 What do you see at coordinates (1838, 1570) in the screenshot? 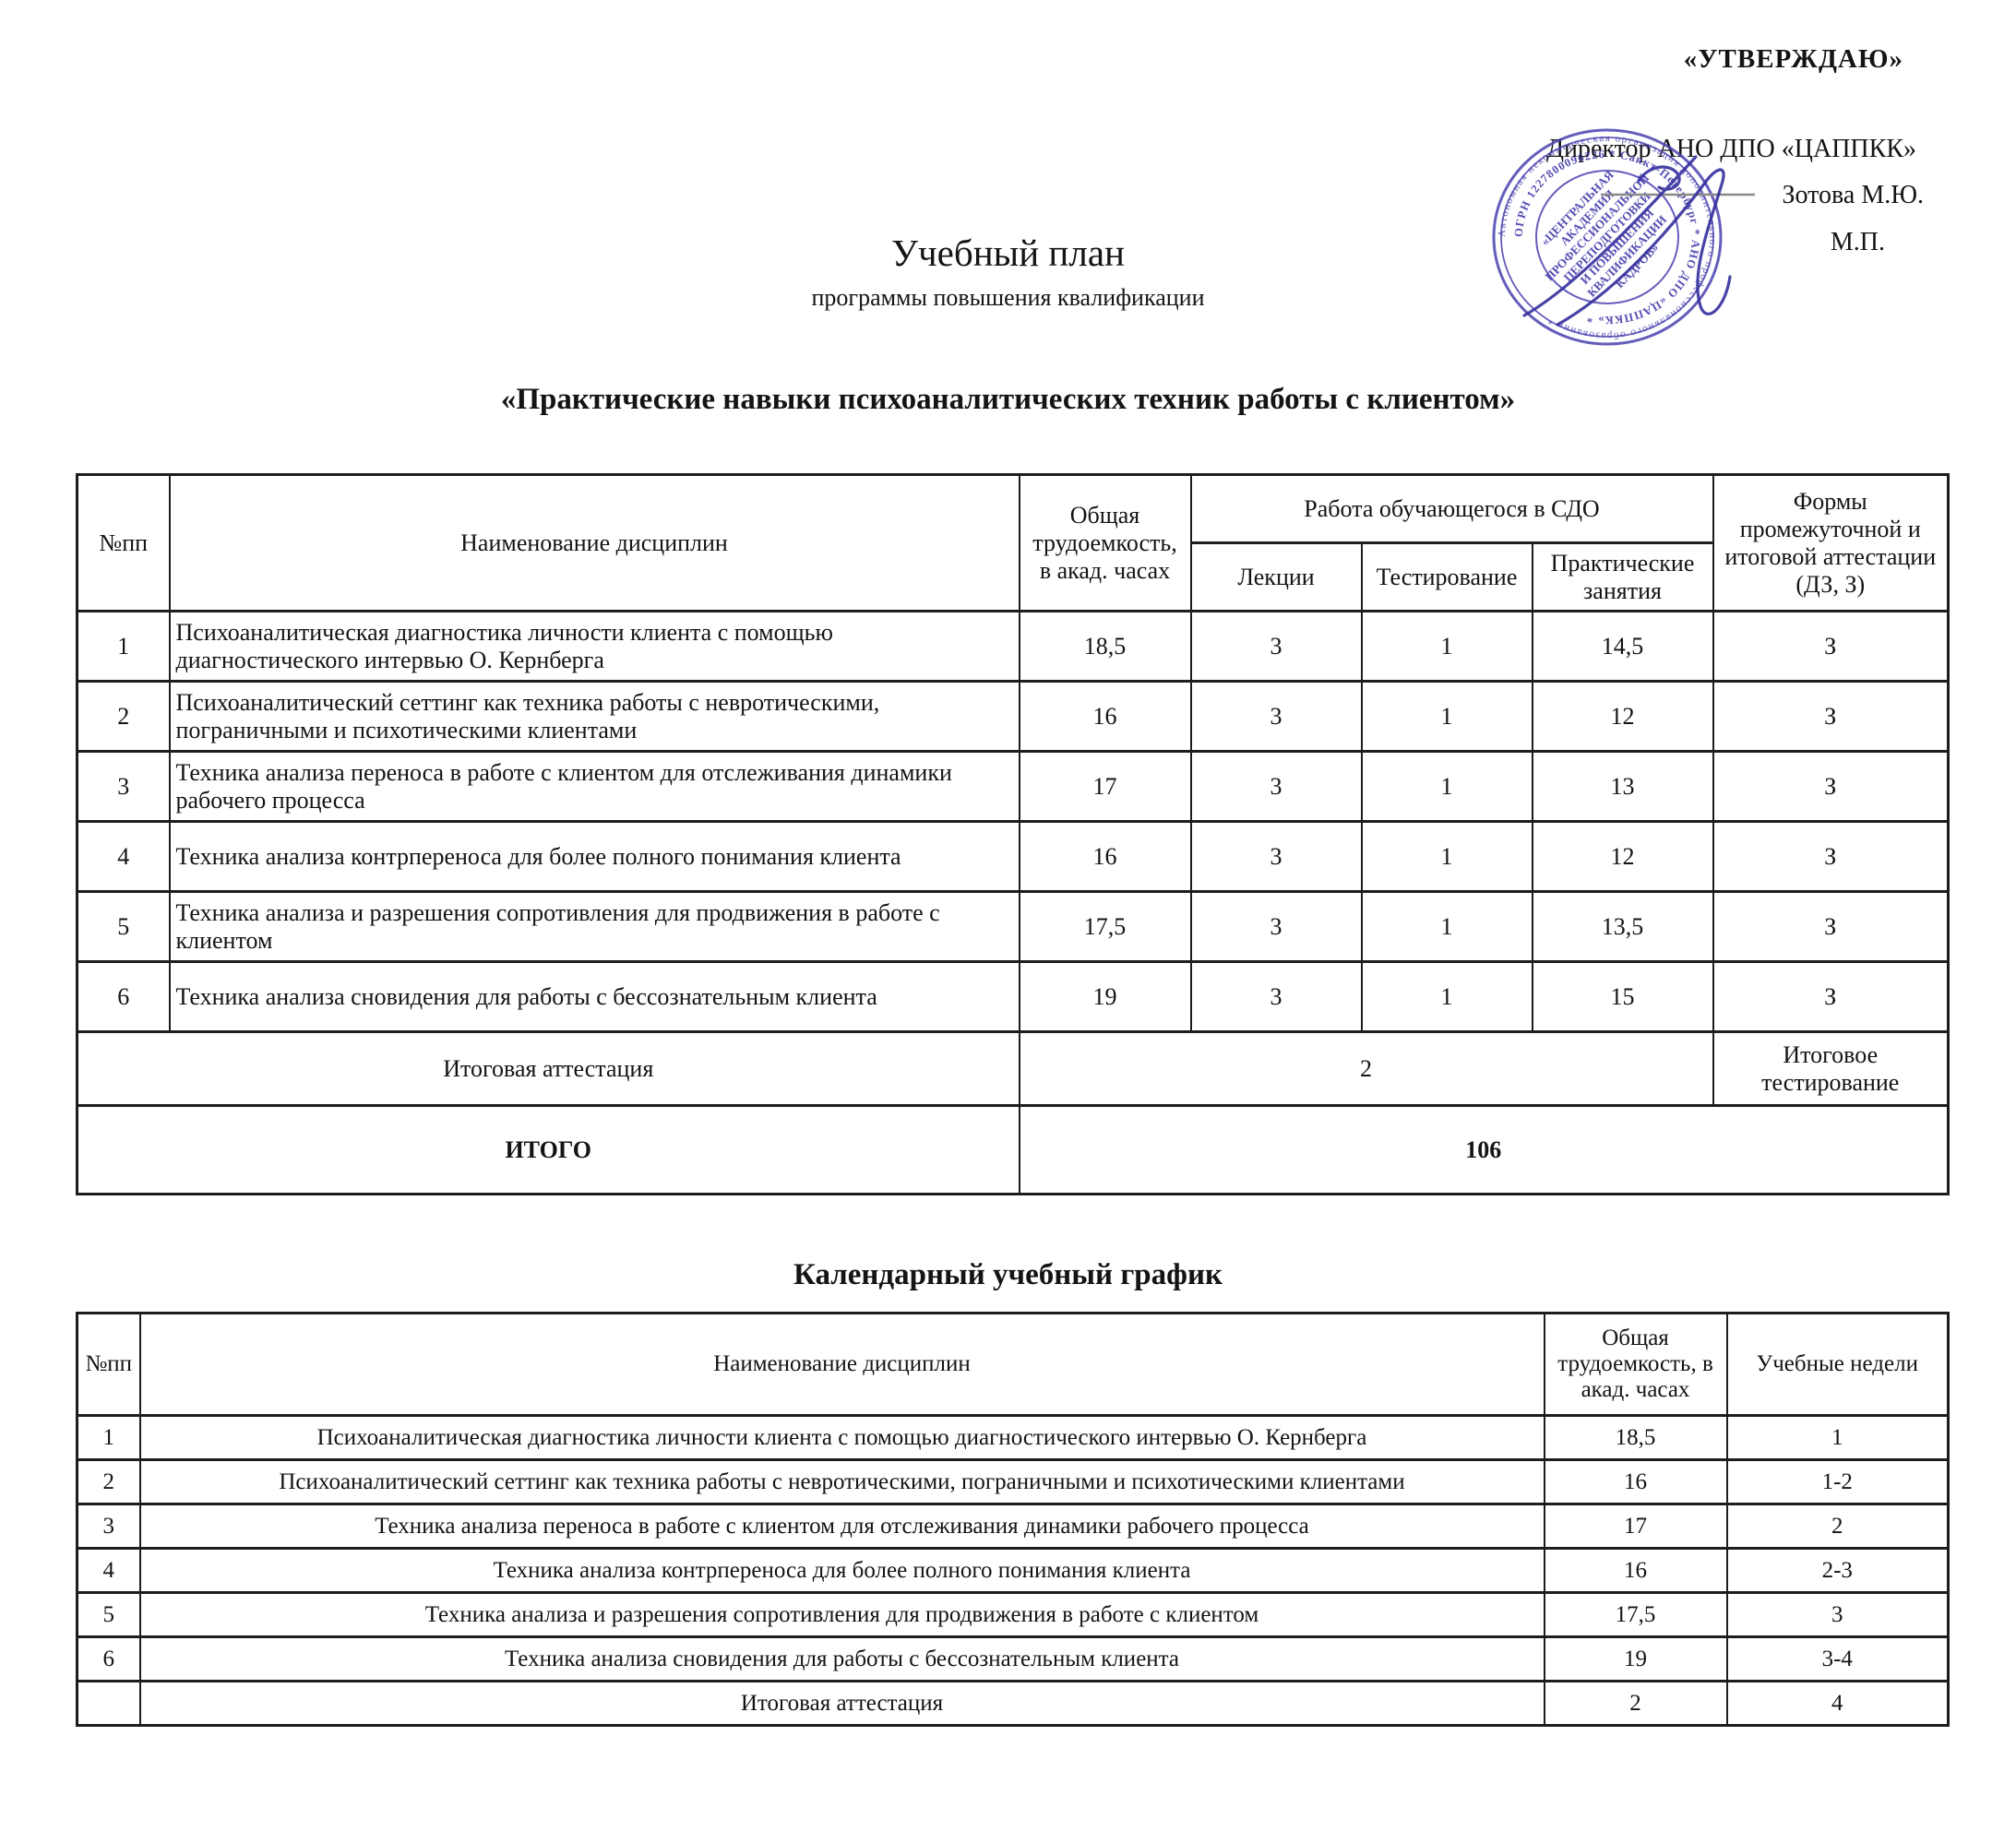
I see `cell-weeks: 2-3` at bounding box center [1838, 1570].